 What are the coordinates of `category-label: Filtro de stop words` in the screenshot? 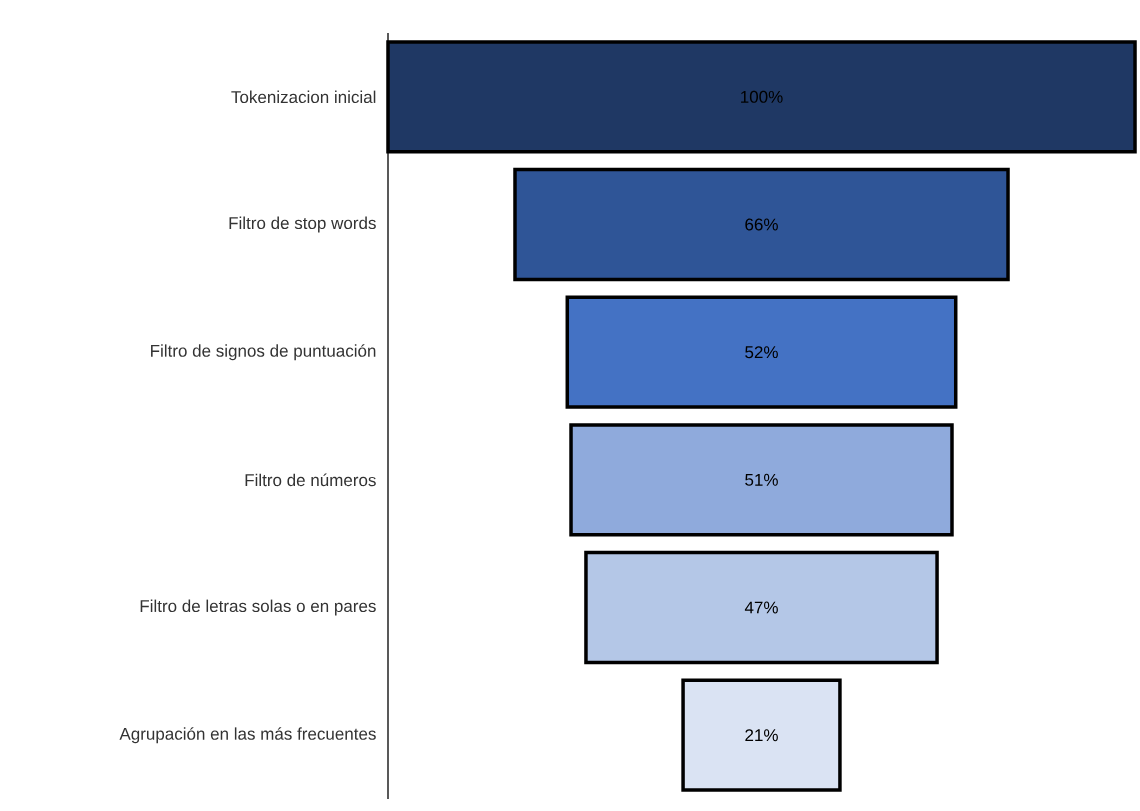 It's located at (302, 224).